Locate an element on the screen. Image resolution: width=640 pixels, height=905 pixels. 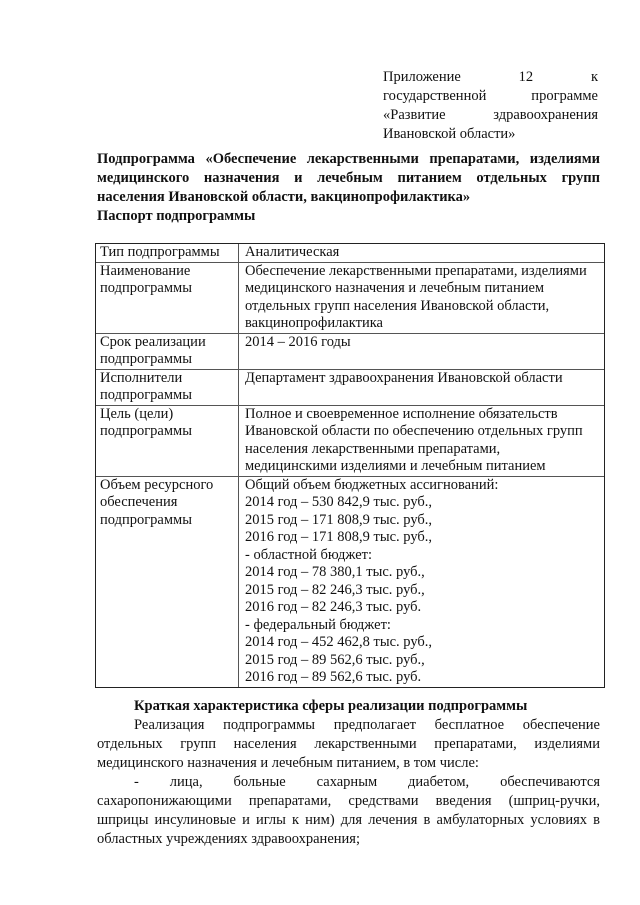
value-line: - федеральный бюджет: is located at coordinates (318, 624).